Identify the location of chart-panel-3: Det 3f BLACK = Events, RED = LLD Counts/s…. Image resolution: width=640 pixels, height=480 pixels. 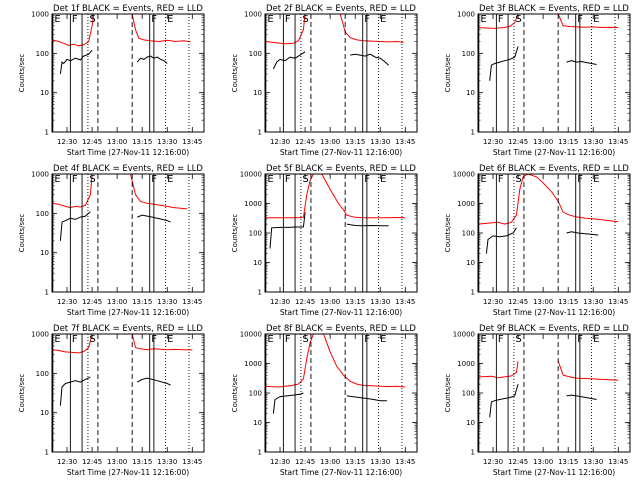
(537, 80).